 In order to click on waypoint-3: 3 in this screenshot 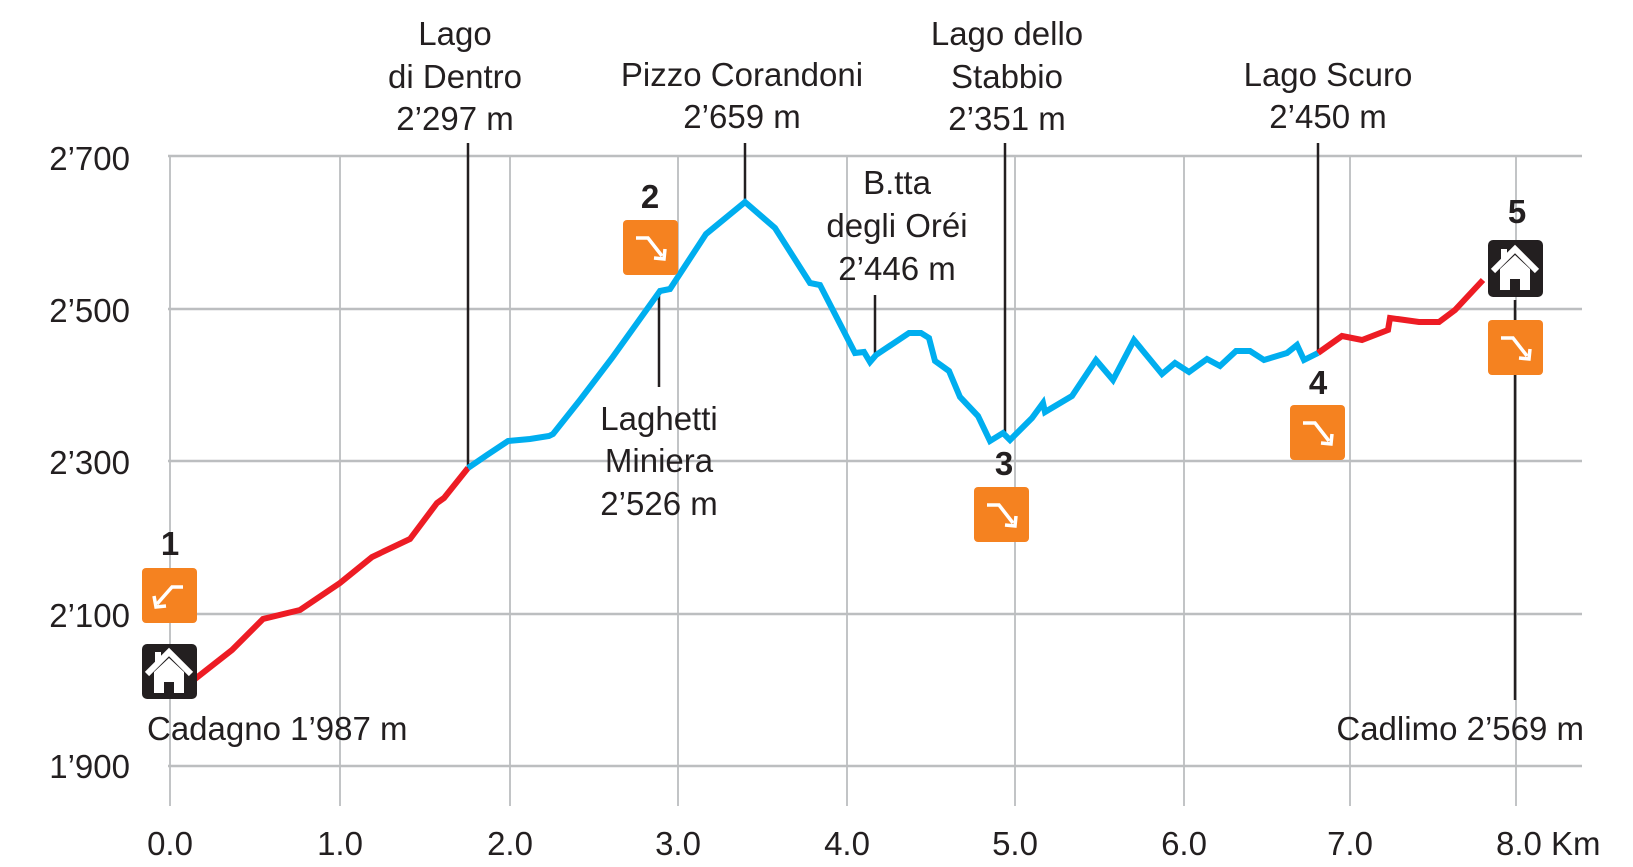, I will do `click(1001, 493)`.